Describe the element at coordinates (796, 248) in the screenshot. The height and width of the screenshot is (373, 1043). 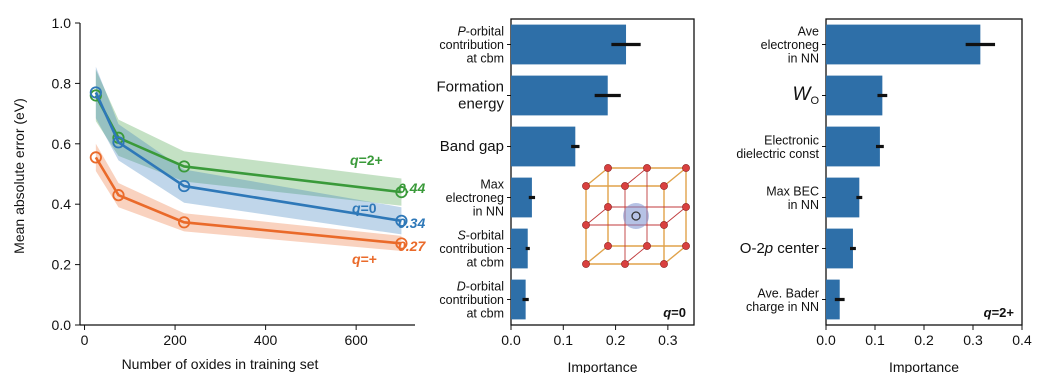
I see `category-label-b: center` at that location.